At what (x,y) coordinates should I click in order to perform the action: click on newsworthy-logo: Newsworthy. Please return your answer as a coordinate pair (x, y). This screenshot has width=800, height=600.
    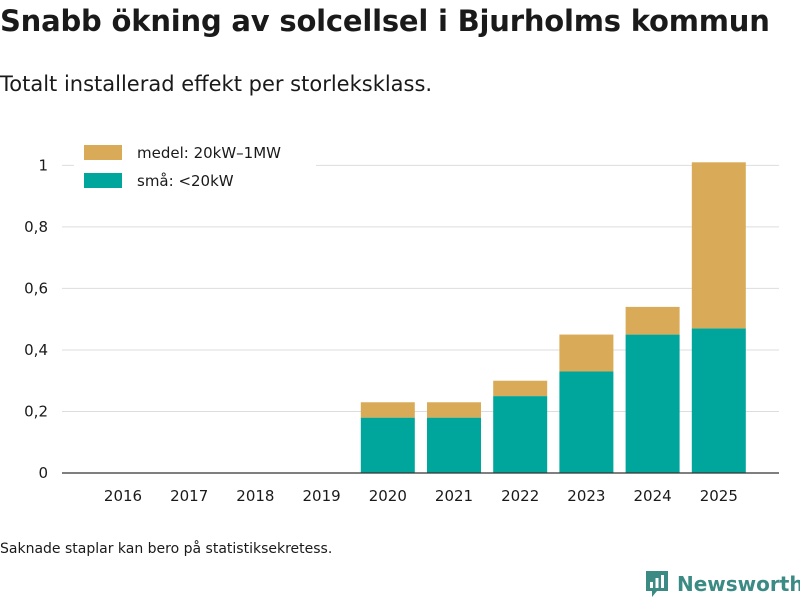
    Looking at the image, I should click on (722, 584).